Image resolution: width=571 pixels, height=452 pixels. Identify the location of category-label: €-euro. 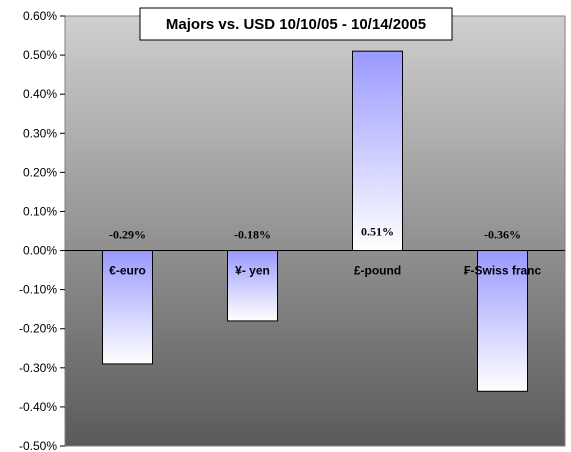
(127, 271).